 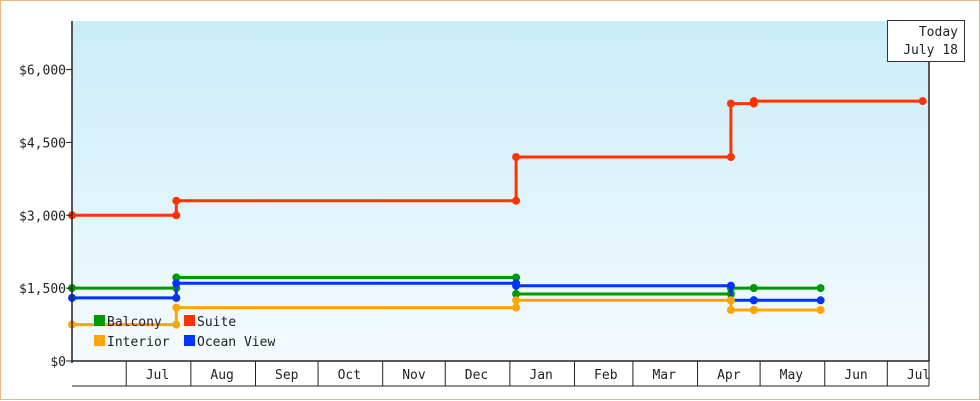 I want to click on legend-label-interior: Interior, so click(x=138, y=342).